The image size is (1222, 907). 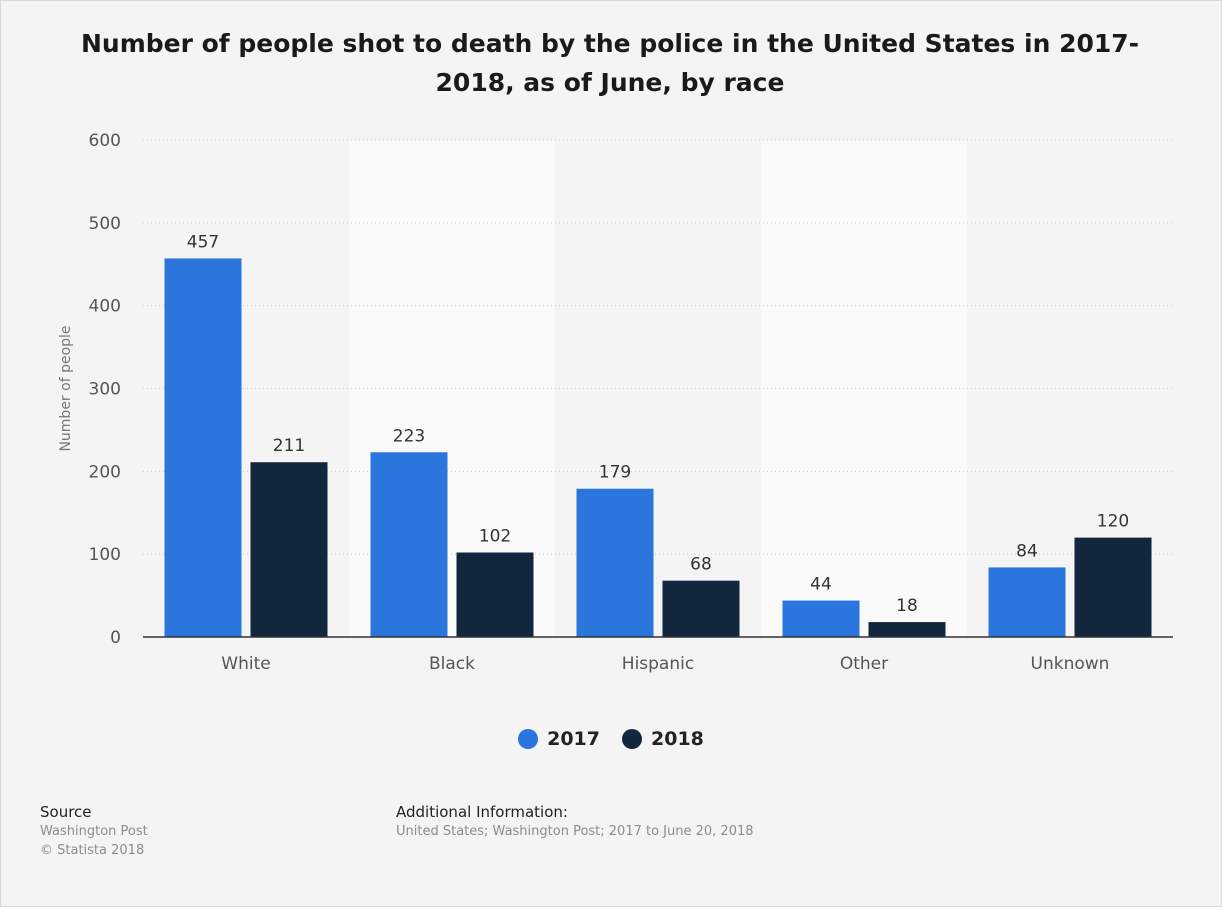 I want to click on legend-item-2018: 2018, so click(x=663, y=739).